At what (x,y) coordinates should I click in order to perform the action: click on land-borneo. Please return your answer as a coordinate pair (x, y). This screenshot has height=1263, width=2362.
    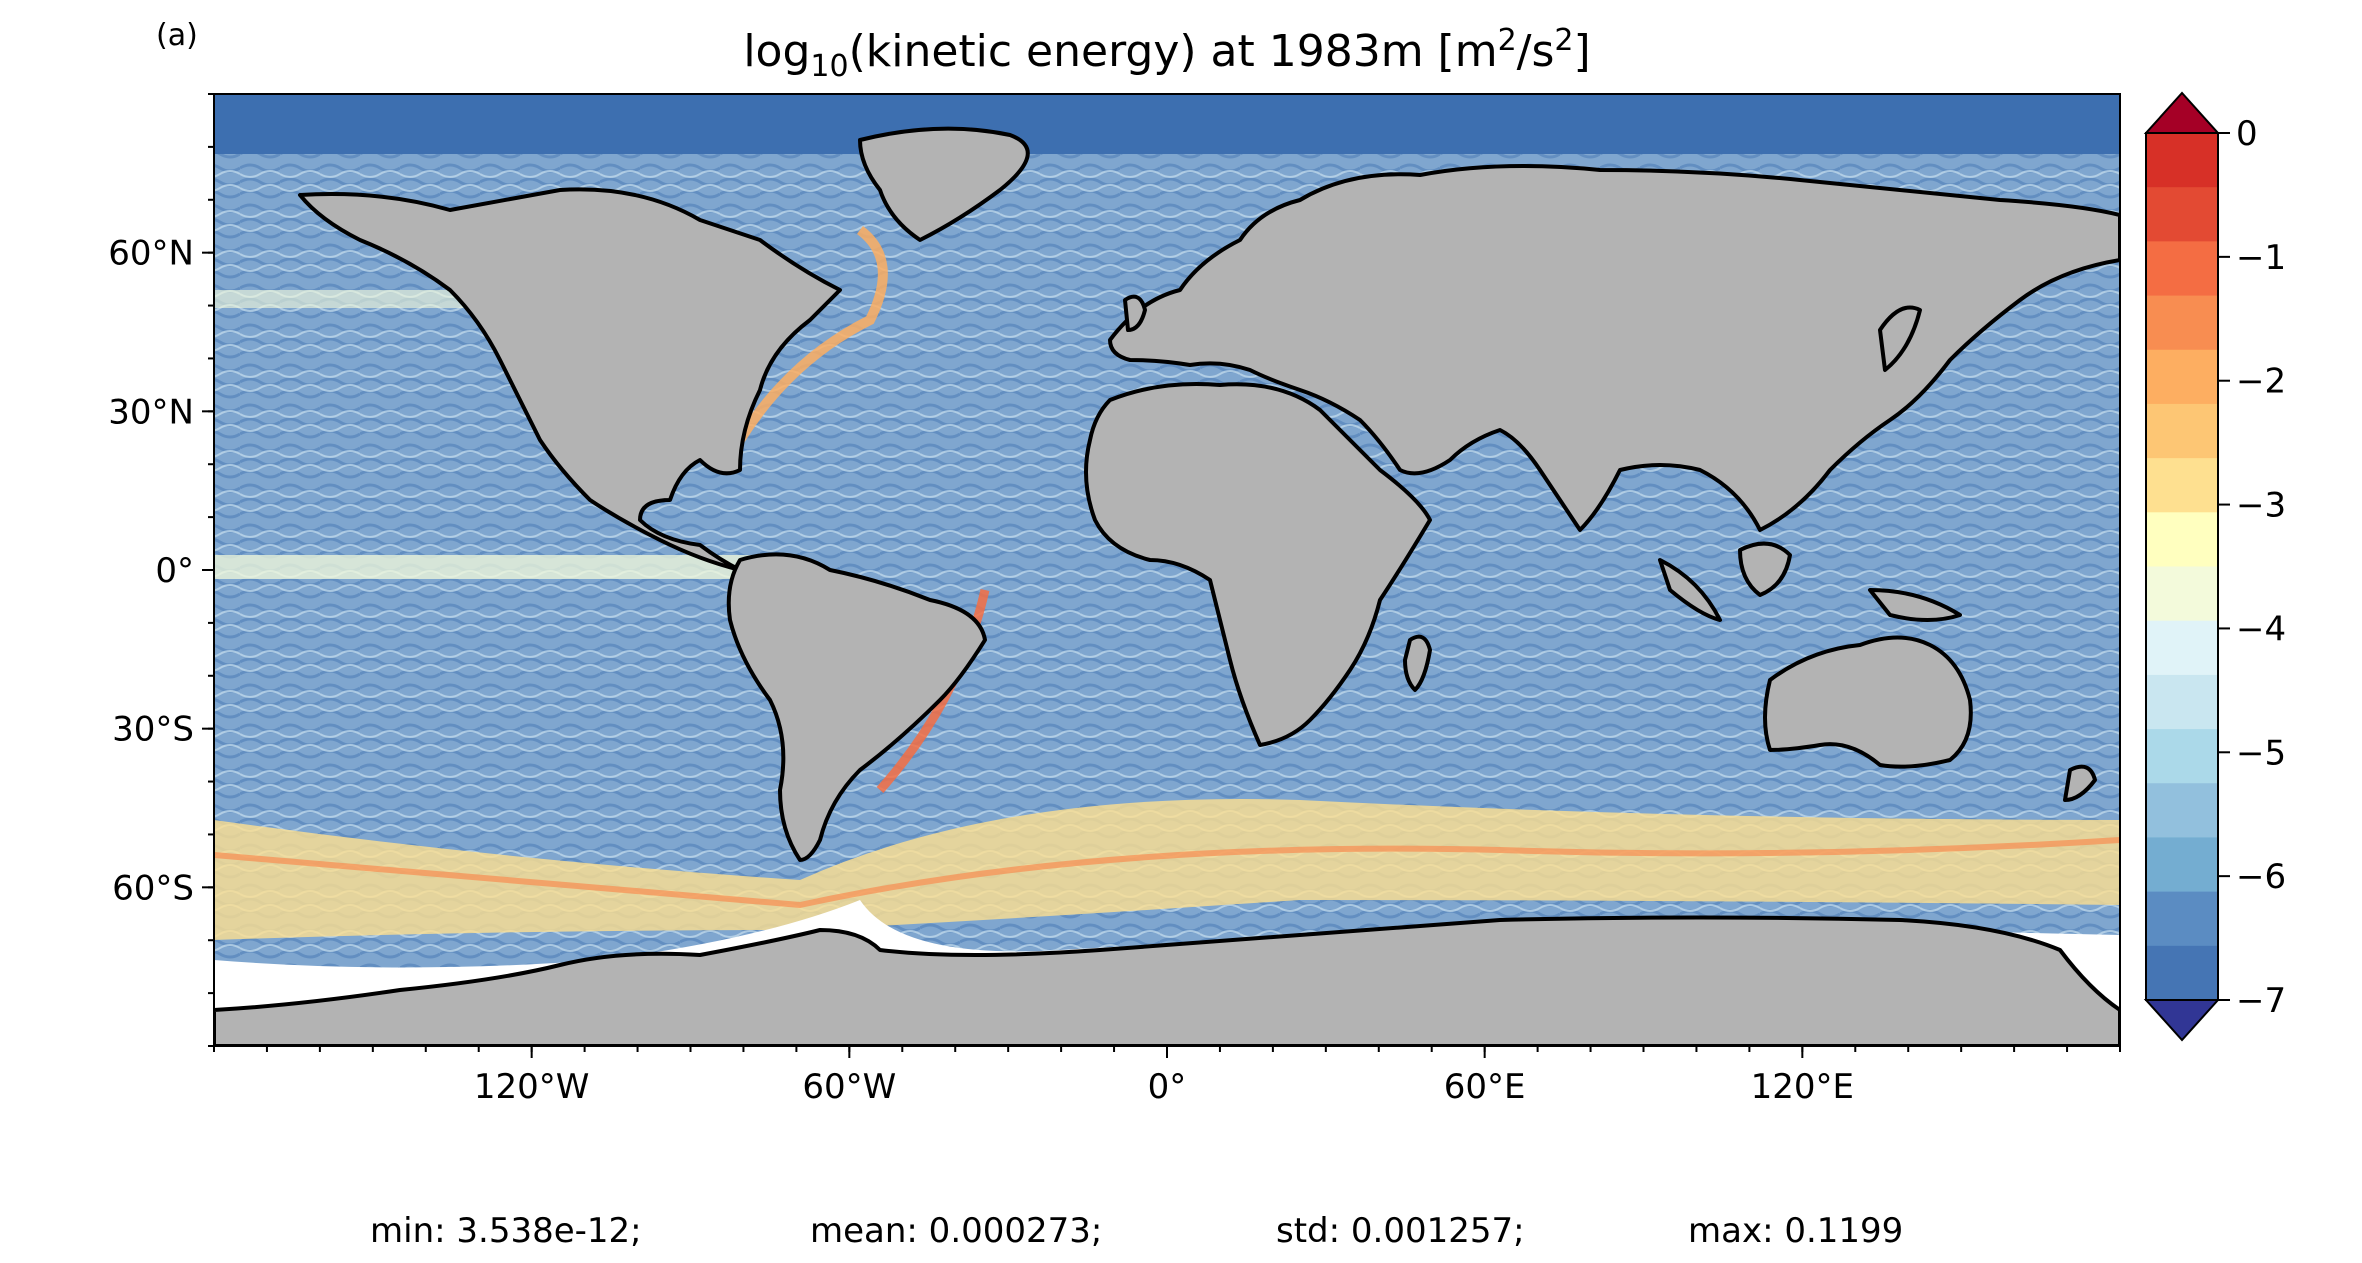
    Looking at the image, I should click on (1765, 569).